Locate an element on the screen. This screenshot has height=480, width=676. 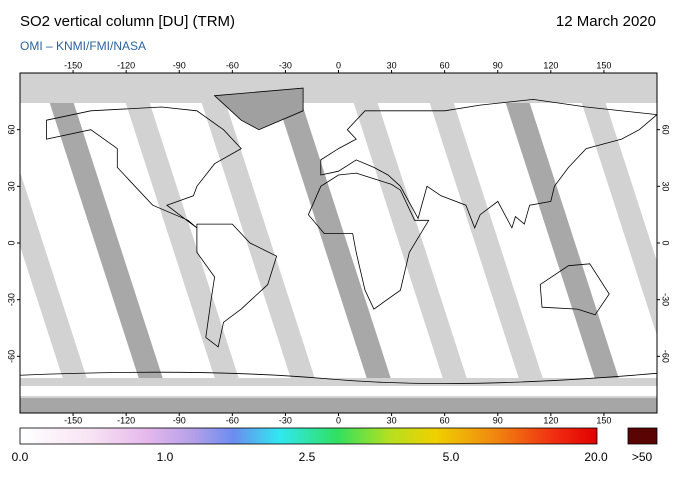
colorbar-label: 2.5 is located at coordinates (307, 457).